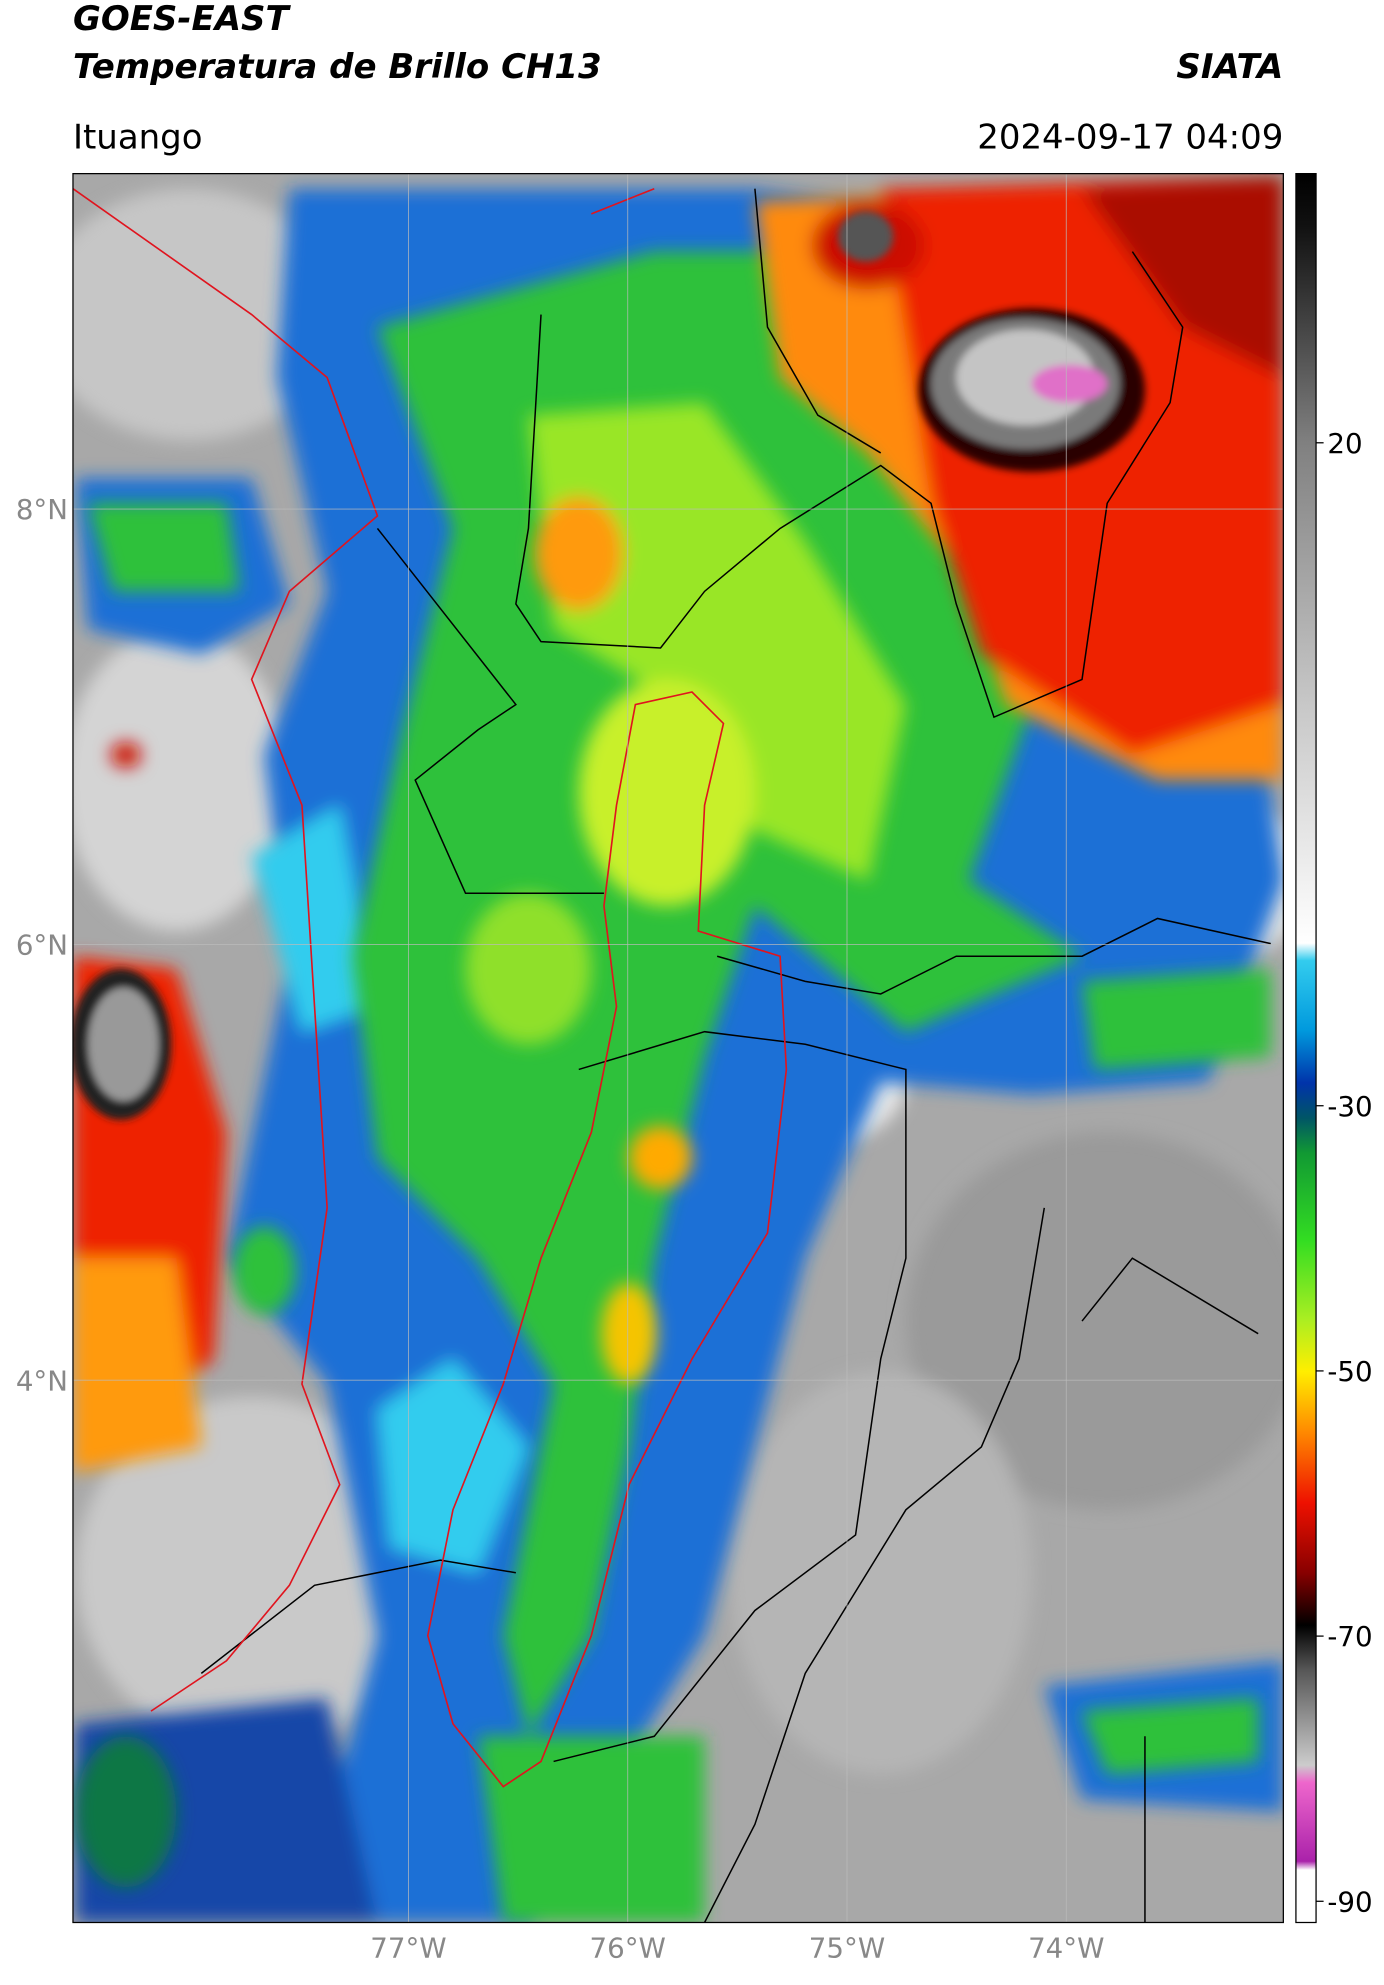 The width and height of the screenshot is (1384, 1985). Describe the element at coordinates (847, 1948) in the screenshot. I see `x-tick-label: 75°W` at that location.